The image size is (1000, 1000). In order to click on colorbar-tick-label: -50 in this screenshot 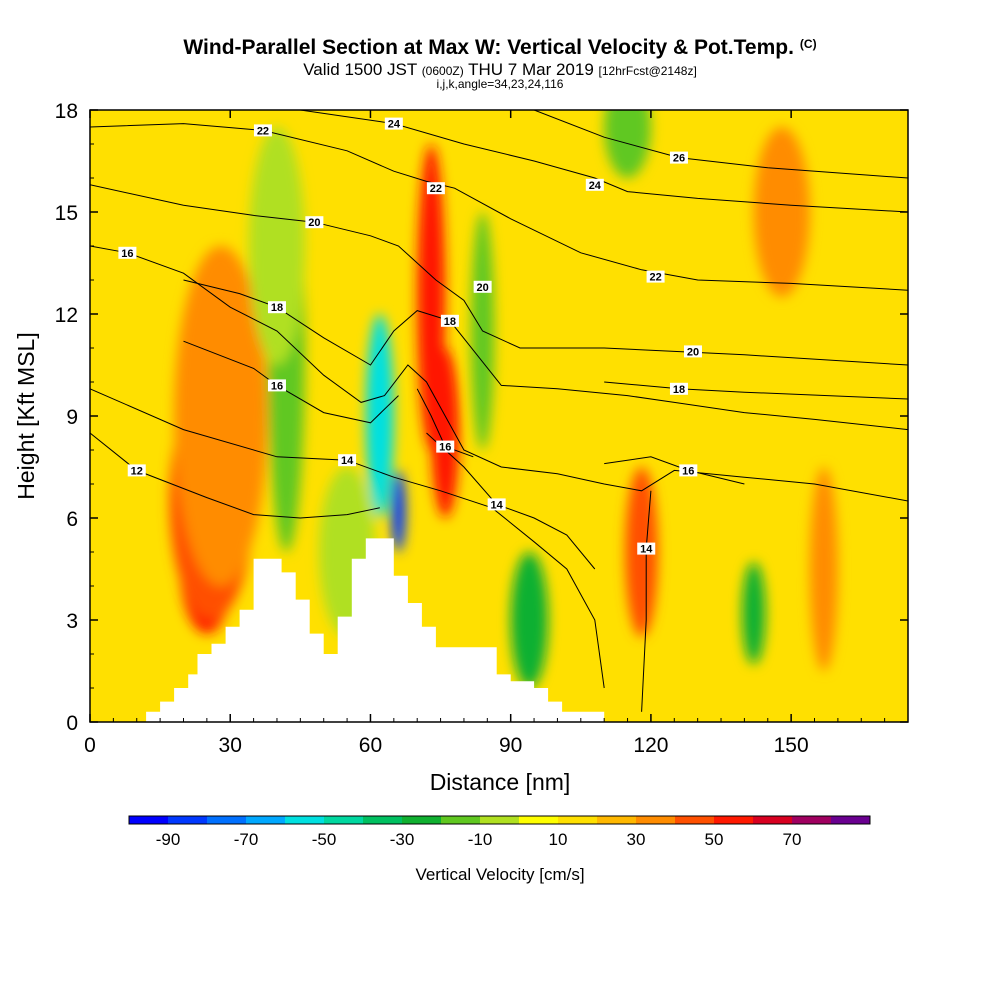, I will do `click(324, 839)`.